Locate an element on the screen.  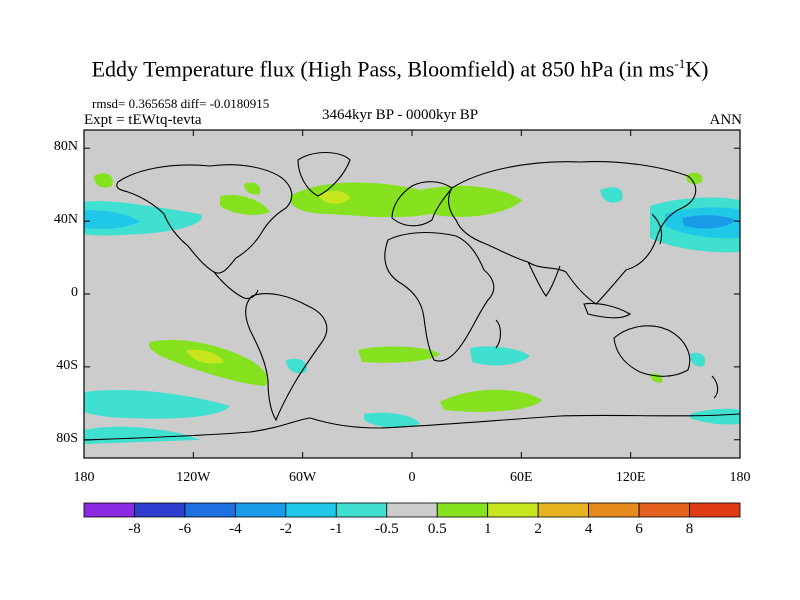
colorbar-label: -0.5 is located at coordinates (386, 529).